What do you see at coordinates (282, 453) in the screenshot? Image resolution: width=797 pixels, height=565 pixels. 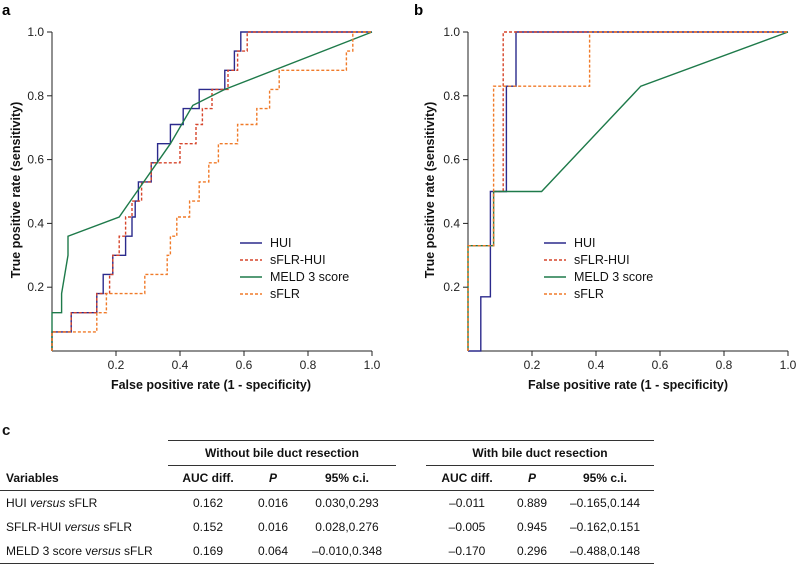 I see `group-header-without: Without bile duct resection` at bounding box center [282, 453].